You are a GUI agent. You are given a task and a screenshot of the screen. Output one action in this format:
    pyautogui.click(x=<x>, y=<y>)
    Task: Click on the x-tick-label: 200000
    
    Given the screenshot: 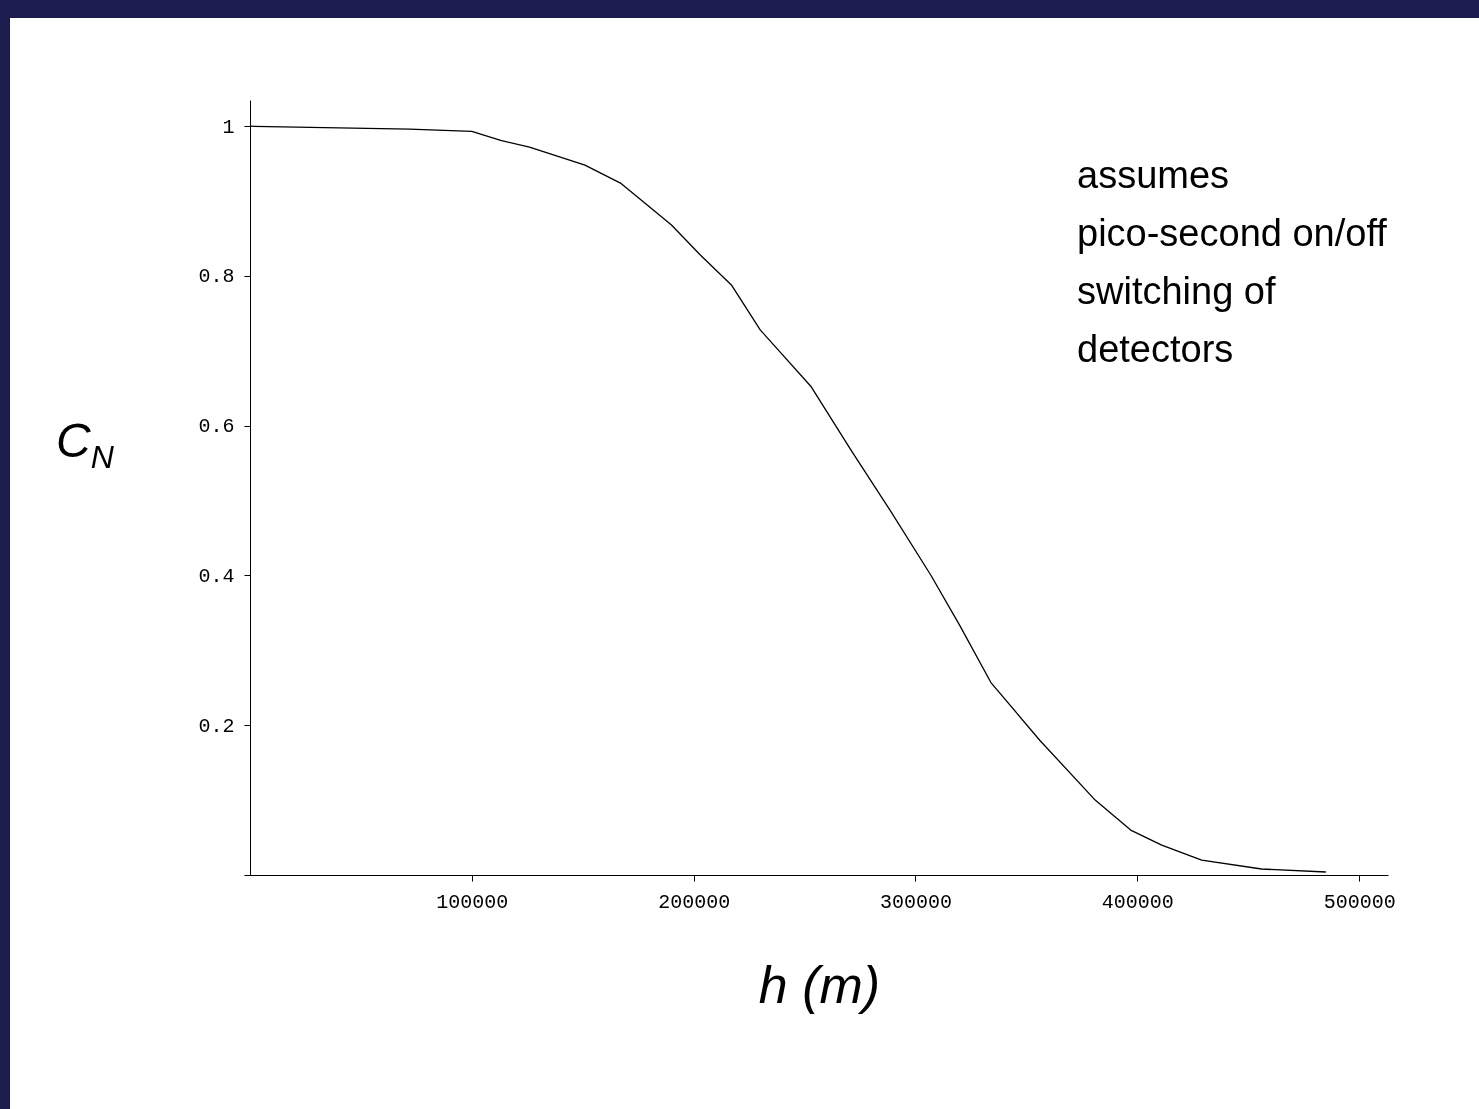 What is the action you would take?
    pyautogui.click(x=694, y=902)
    